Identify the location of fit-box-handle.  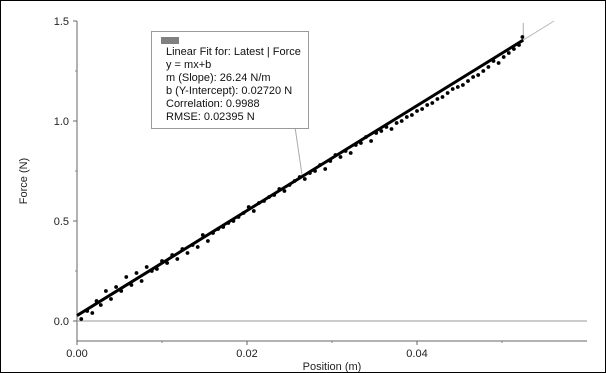
(170, 40).